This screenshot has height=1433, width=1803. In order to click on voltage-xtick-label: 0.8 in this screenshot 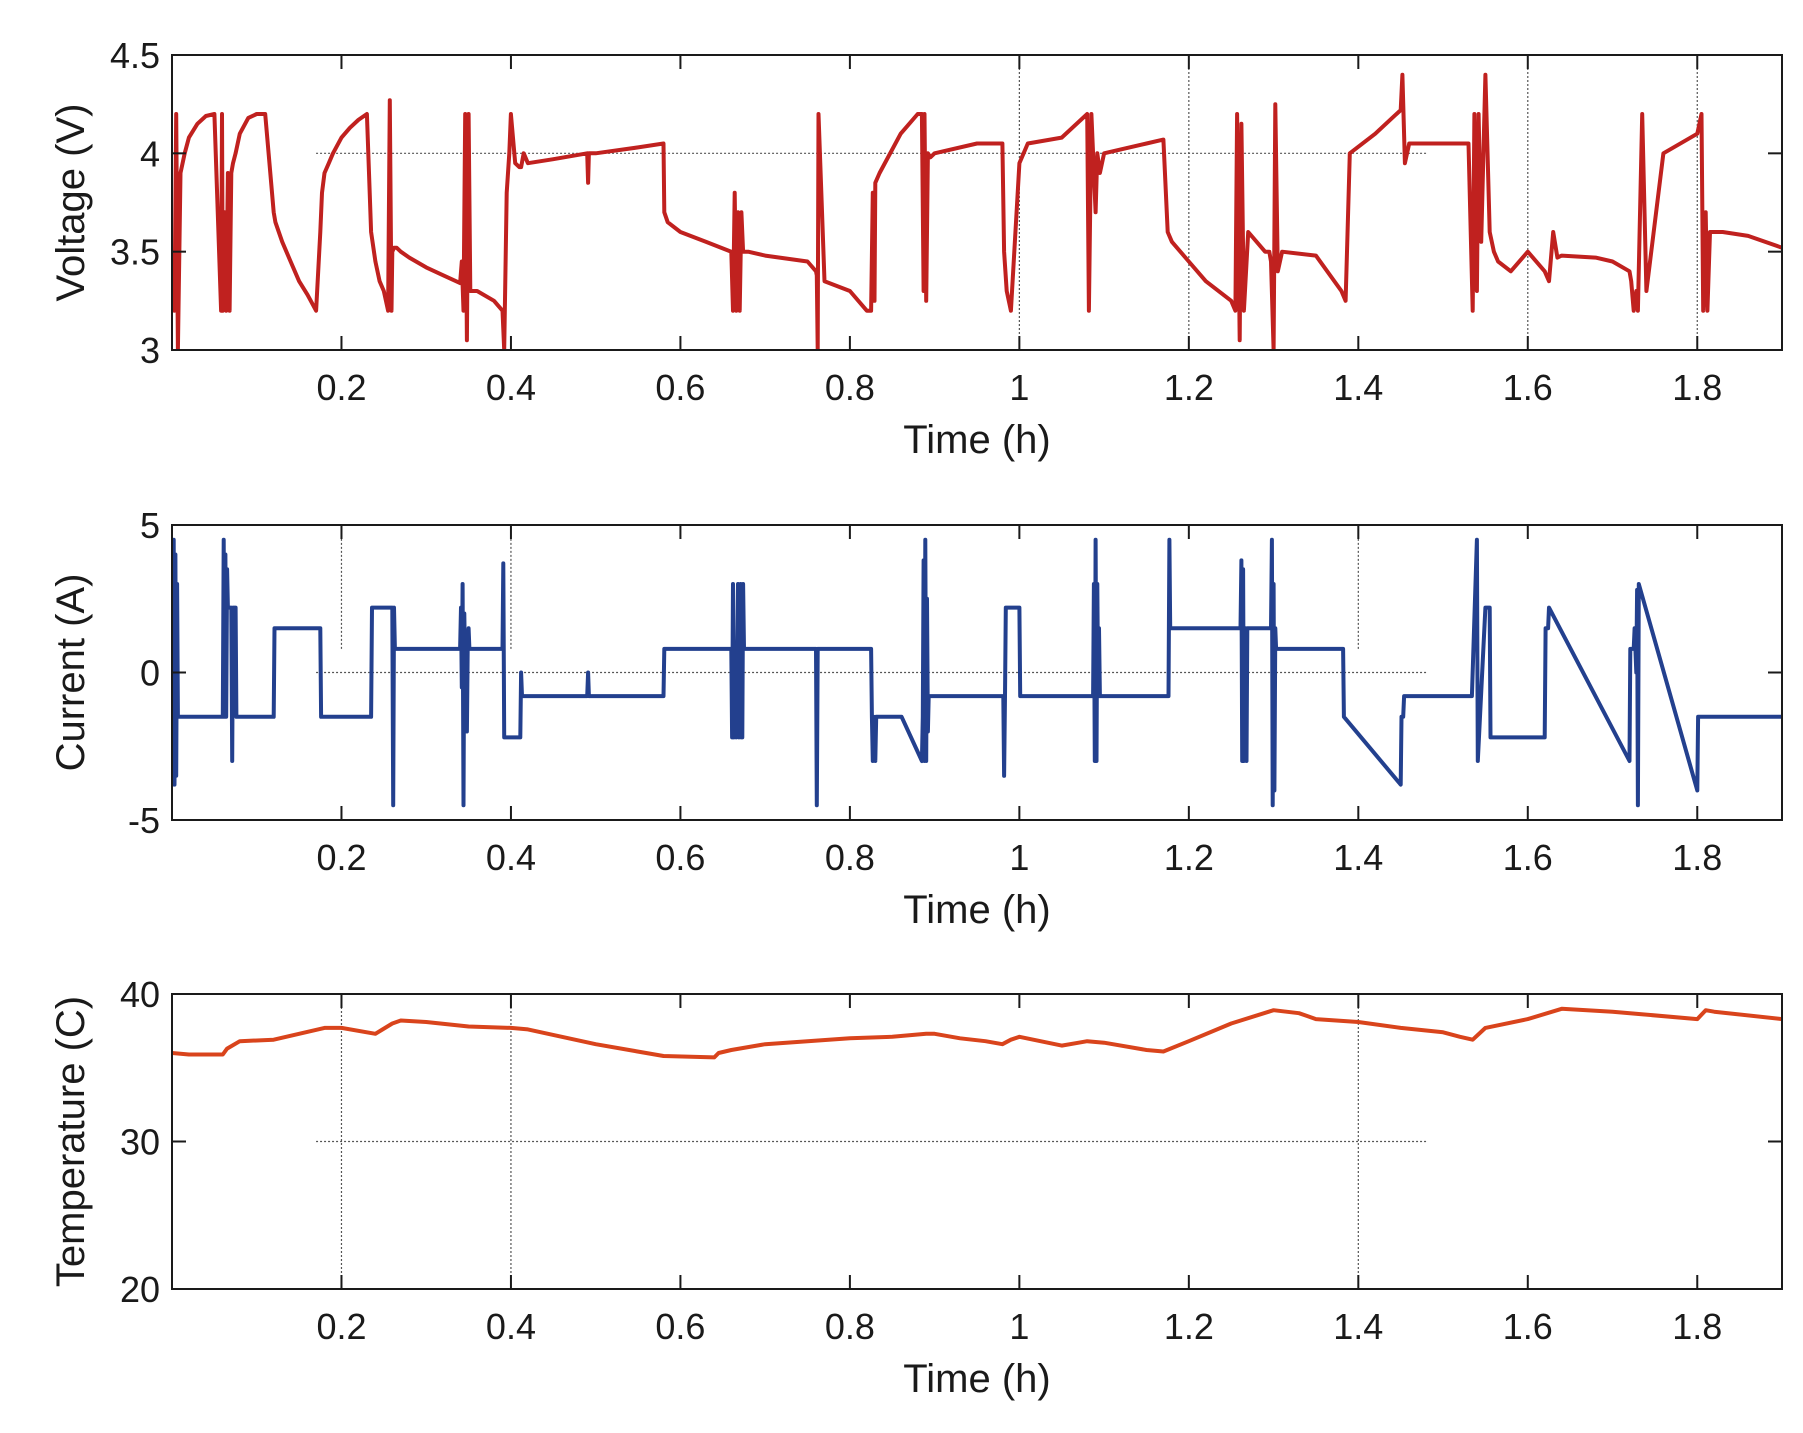, I will do `click(850, 387)`.